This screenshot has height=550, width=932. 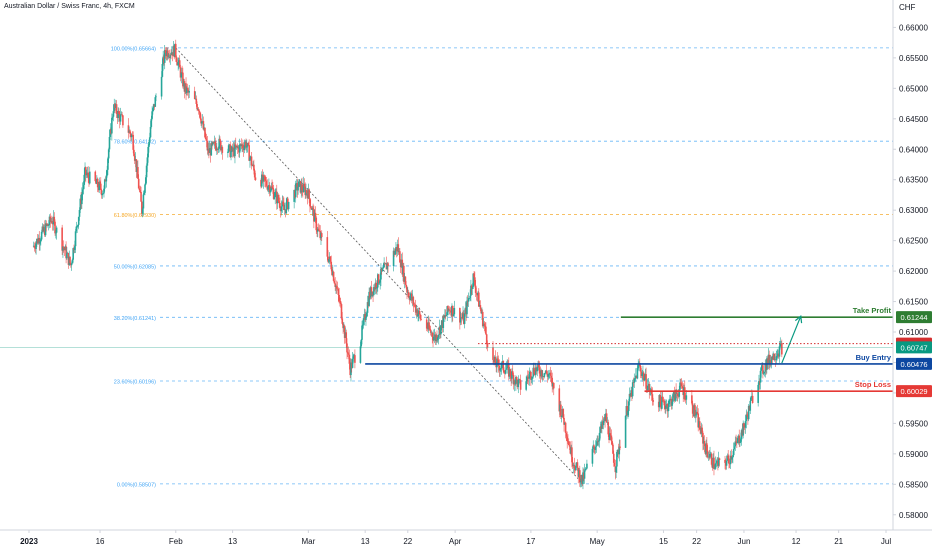 What do you see at coordinates (135, 382) in the screenshot?
I see `fib-level-label: 23.60%(0.60196)` at bounding box center [135, 382].